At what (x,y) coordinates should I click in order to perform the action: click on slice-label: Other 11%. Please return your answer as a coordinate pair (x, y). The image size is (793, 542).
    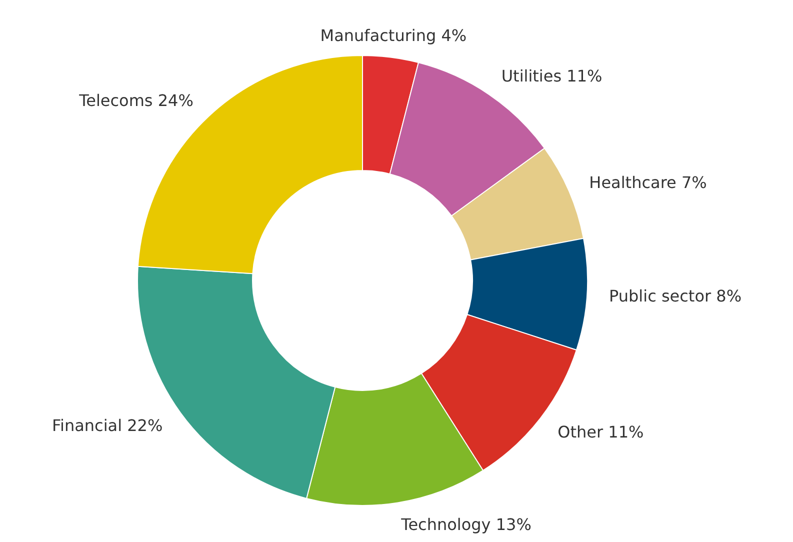
    Looking at the image, I should click on (601, 432).